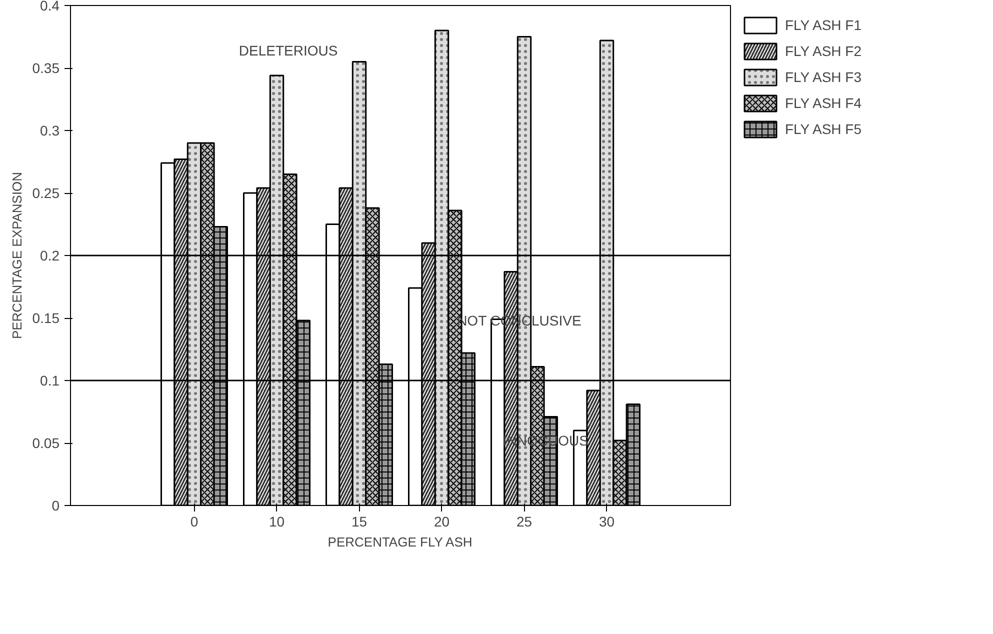  Describe the element at coordinates (46, 318) in the screenshot. I see `y-tick-label: 0.15` at that location.